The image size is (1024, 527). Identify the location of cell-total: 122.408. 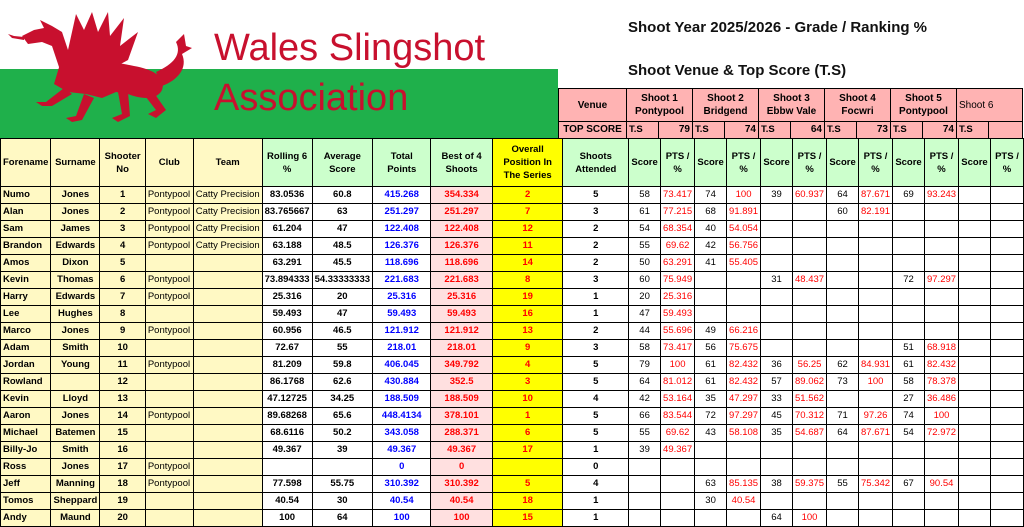
(402, 229).